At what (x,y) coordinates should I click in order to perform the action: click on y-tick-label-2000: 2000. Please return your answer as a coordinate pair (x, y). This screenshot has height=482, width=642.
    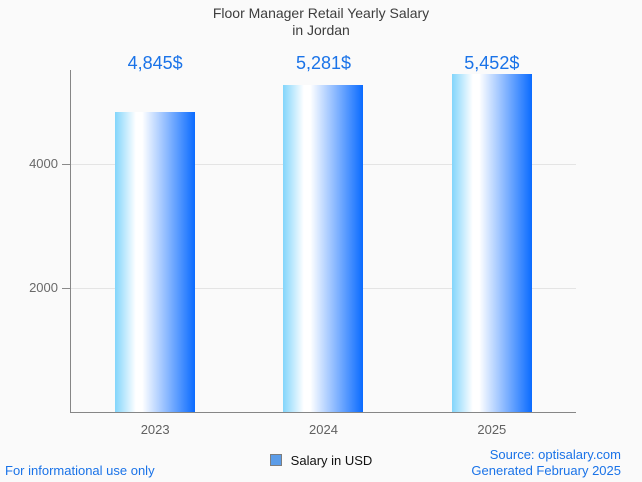
    Looking at the image, I should click on (43, 287).